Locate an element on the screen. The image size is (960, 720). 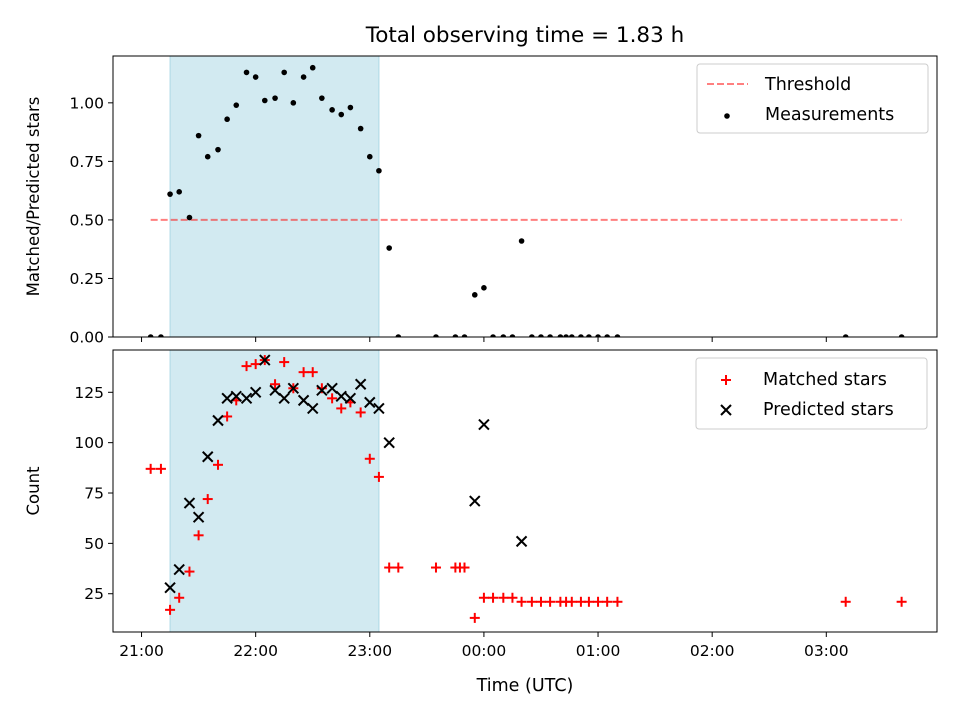
top-legend-box is located at coordinates (812, 98).